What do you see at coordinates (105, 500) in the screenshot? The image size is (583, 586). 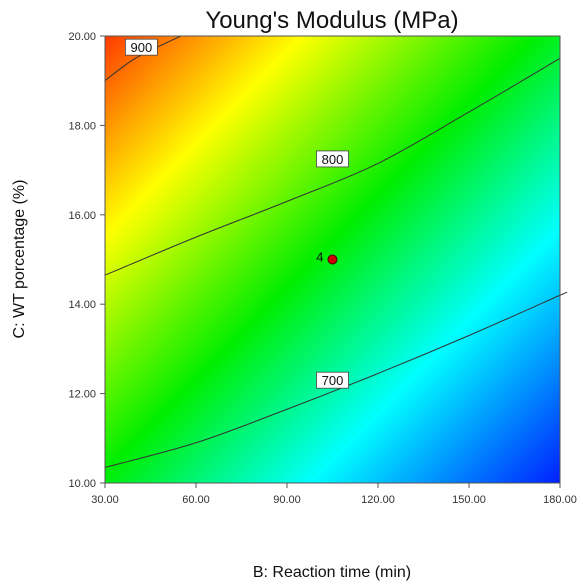 I see `x-tick-label: 30.00` at bounding box center [105, 500].